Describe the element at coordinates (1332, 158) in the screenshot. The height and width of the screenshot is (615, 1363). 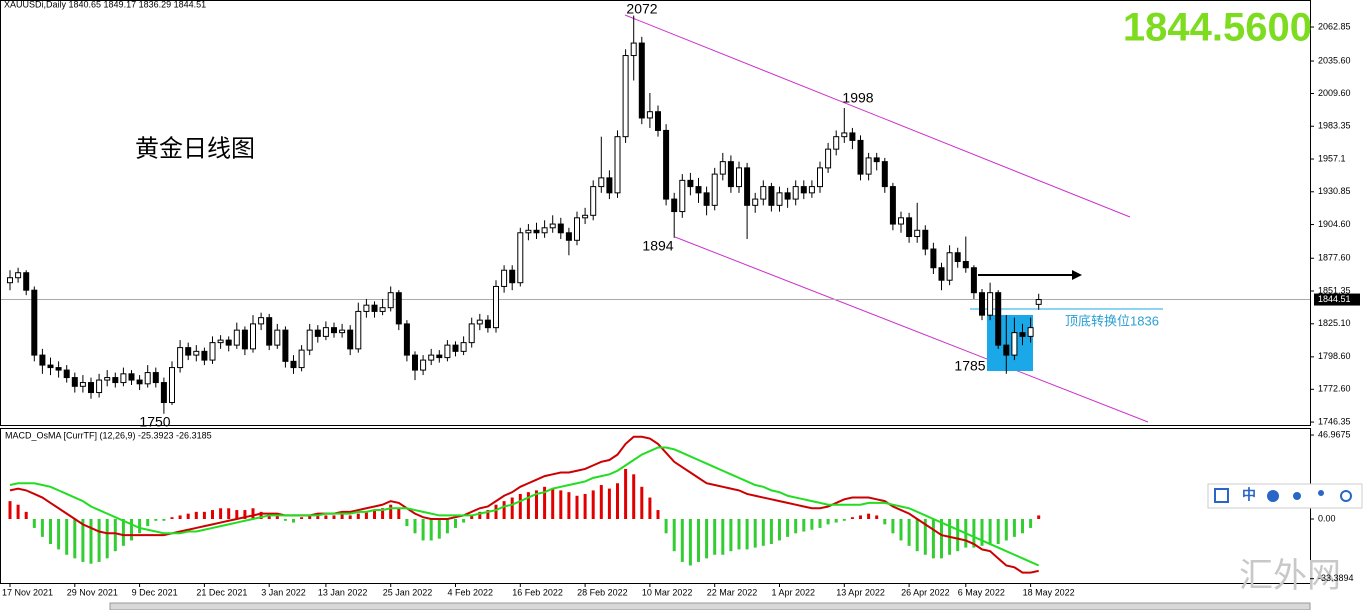
I see `y-tick-label: 1957.1` at that location.